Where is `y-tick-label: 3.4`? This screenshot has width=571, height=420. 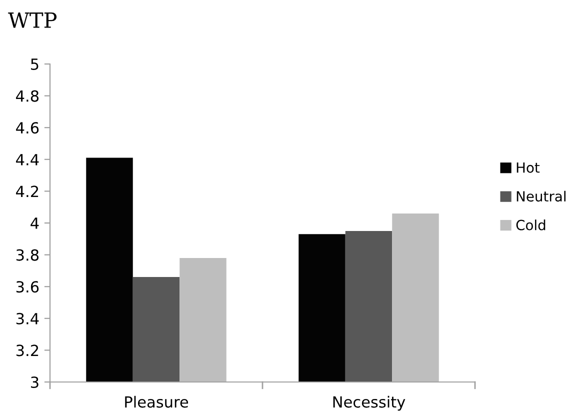 y-tick-label: 3.4 is located at coordinates (27, 318).